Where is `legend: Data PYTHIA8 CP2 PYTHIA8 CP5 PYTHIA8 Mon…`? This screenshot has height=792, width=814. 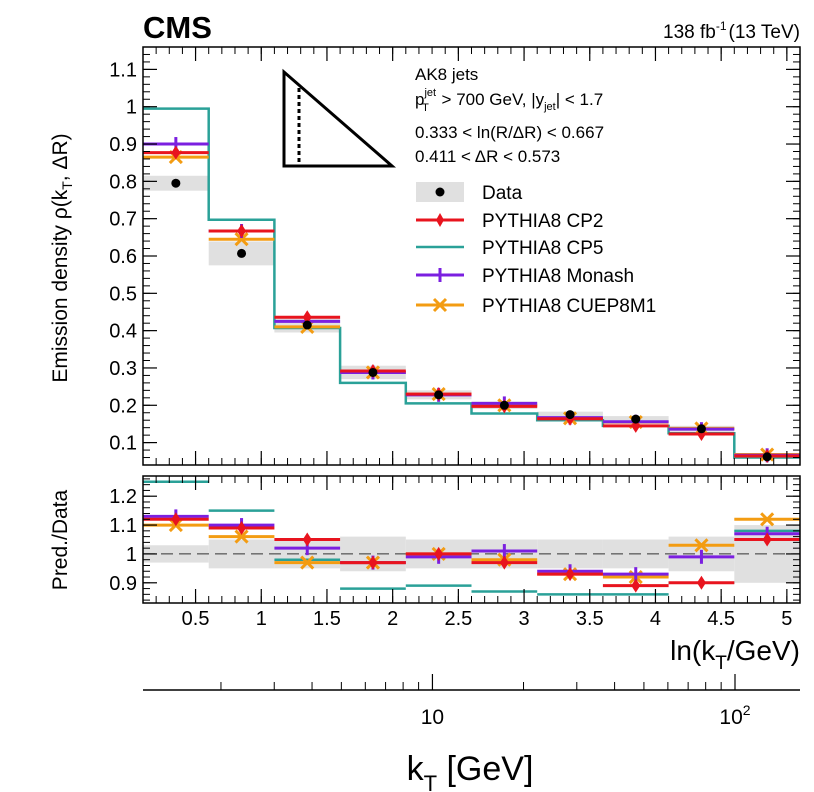 legend: Data PYTHIA8 CP2 PYTHIA8 CP5 PYTHIA8 Mon… is located at coordinates (536, 249).